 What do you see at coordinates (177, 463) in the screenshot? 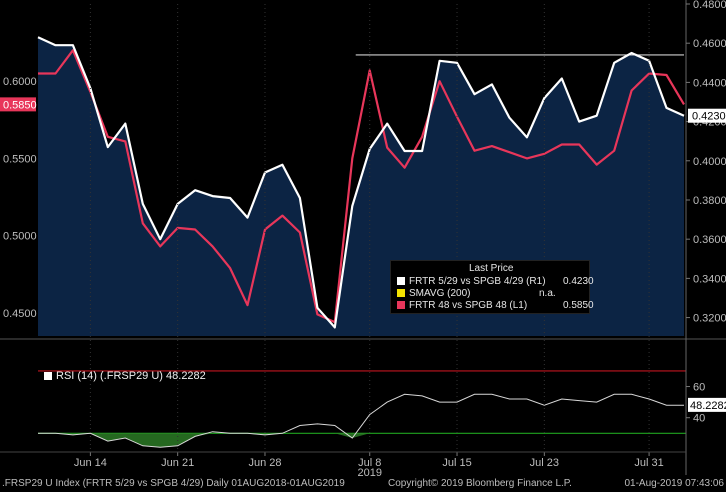
I see `x-tick-label: Jun 21` at bounding box center [177, 463].